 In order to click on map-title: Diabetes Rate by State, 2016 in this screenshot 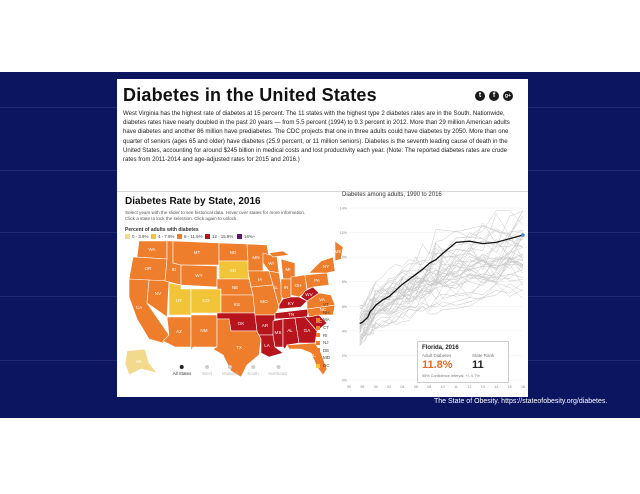, I will do `click(193, 201)`.